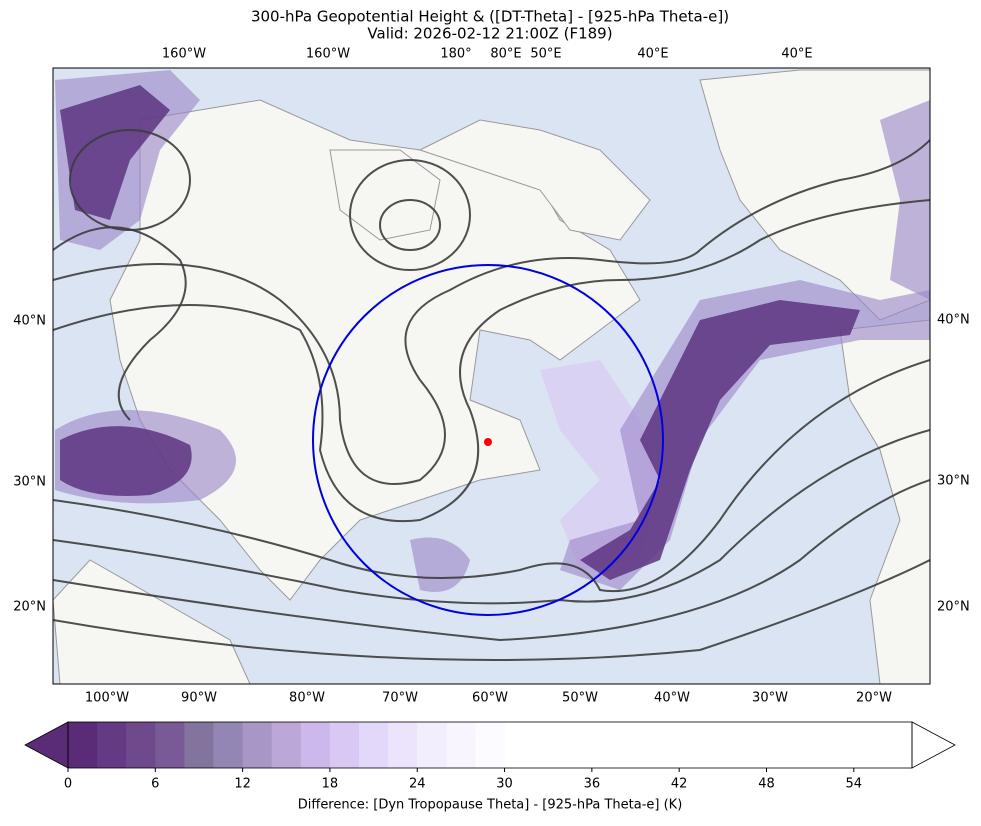 This screenshot has width=981, height=826. Describe the element at coordinates (545, 54) in the screenshot. I see `lon-label: 50°E` at that location.